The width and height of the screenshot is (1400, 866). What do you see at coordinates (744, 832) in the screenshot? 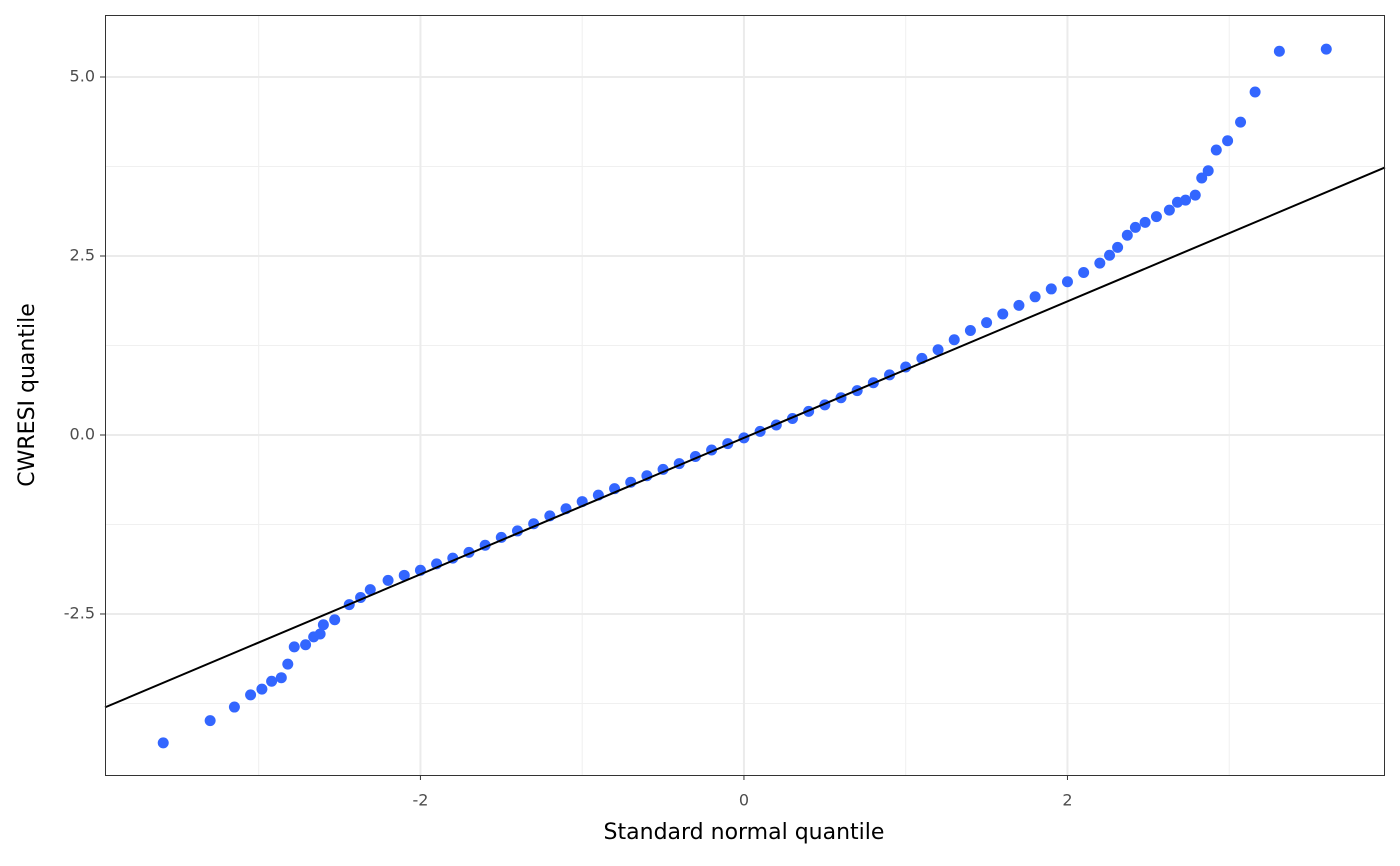
I see `x-axis-title: Standard normal quantile` at bounding box center [744, 832].